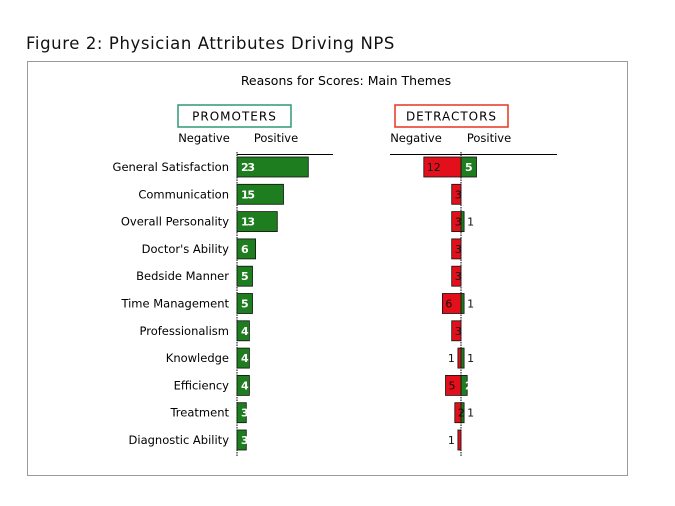 This screenshot has width=675, height=506. I want to click on detractors-negative-value-diagnostic-ability: 1, so click(451, 440).